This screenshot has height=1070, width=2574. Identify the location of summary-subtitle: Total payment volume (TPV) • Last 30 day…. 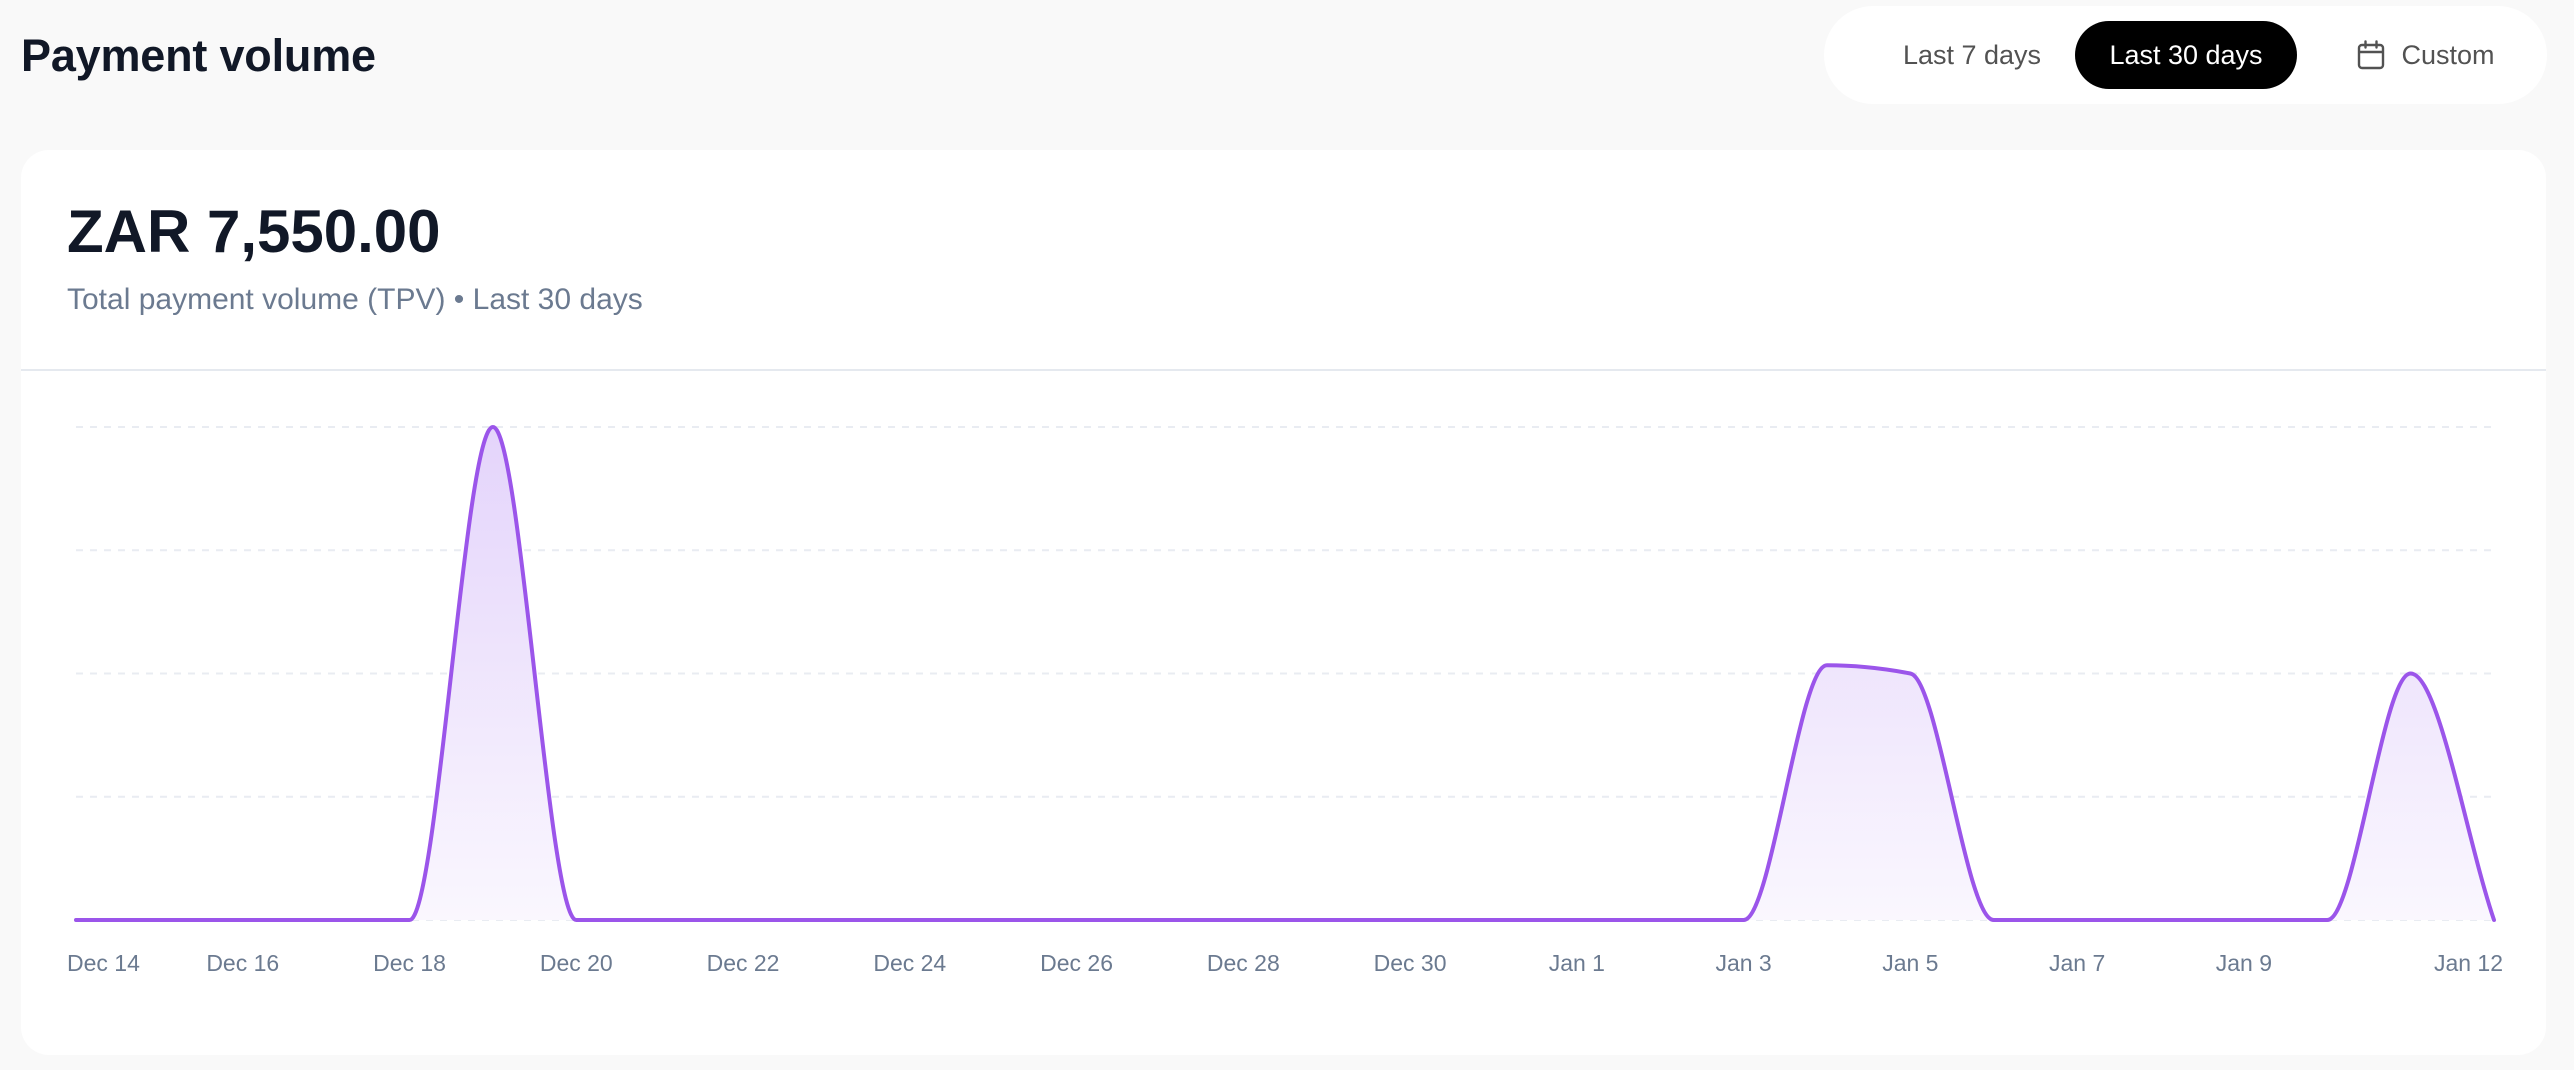
(355, 299).